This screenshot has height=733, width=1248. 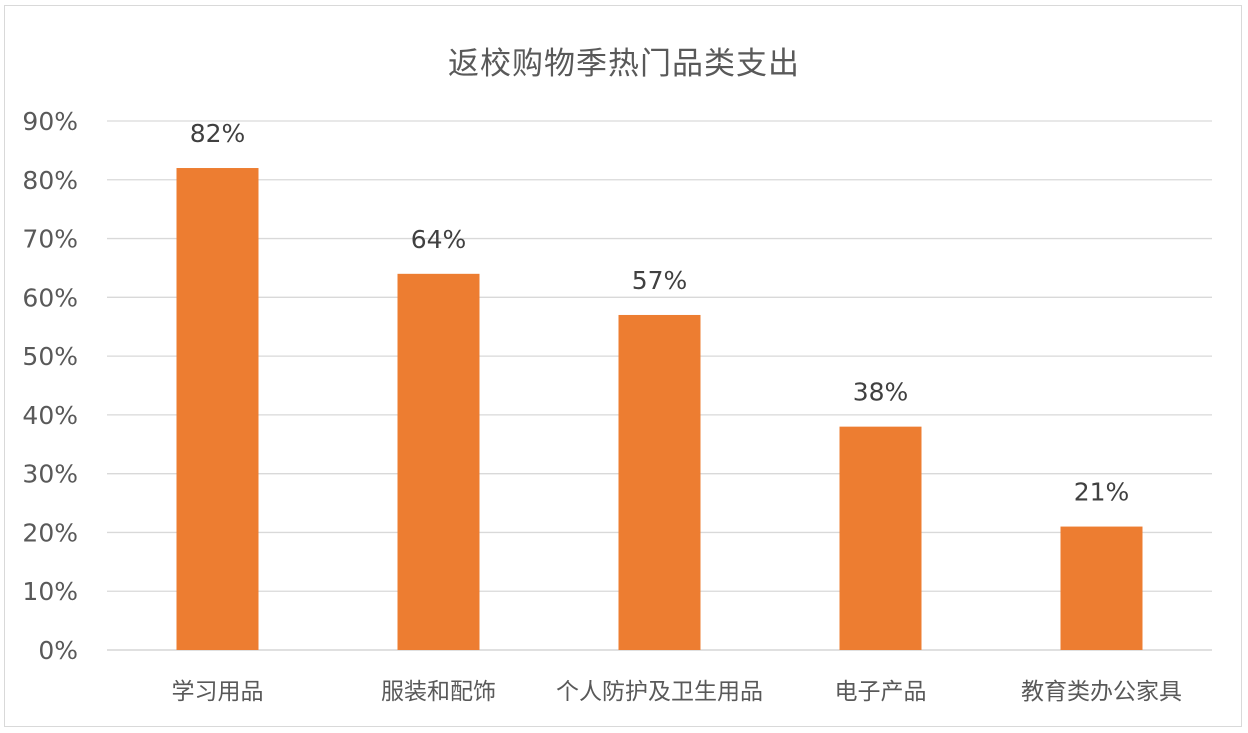 What do you see at coordinates (660, 280) in the screenshot?
I see `data-label: 57%` at bounding box center [660, 280].